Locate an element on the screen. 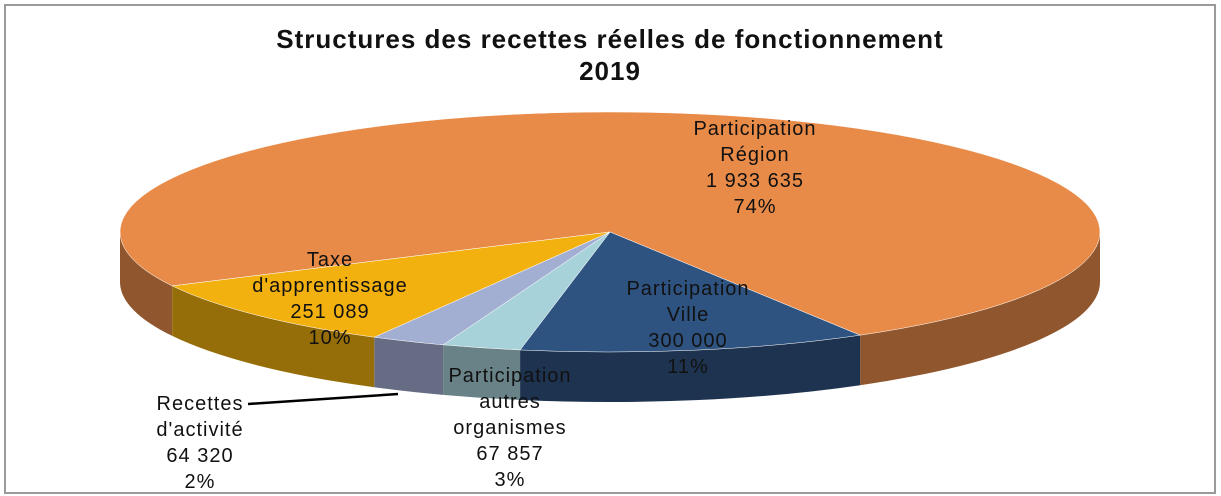 The width and height of the screenshot is (1221, 496). slice-label: Participation Ville is located at coordinates (687, 302).